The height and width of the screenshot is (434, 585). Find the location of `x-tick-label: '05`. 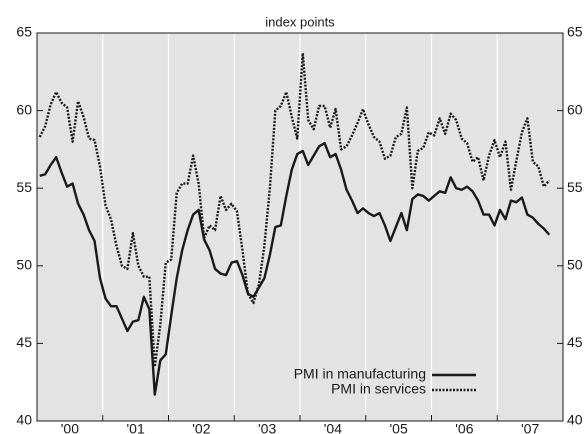

x-tick-label: '05 is located at coordinates (399, 427).